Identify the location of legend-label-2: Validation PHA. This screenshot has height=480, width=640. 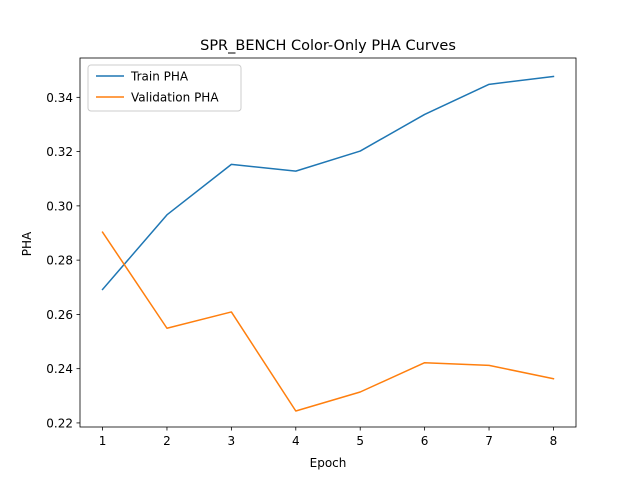
(175, 98).